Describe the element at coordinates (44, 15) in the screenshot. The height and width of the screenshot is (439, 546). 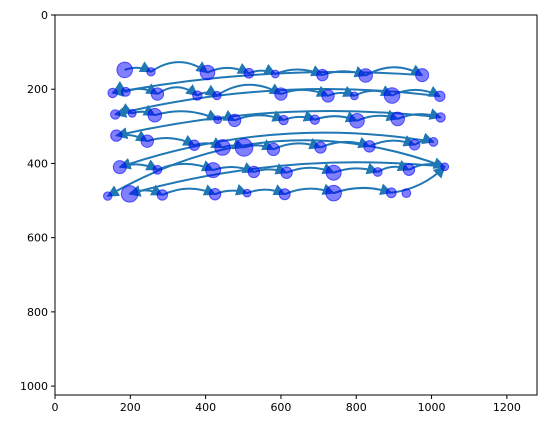
I see `y-tick-label-0: 0` at that location.